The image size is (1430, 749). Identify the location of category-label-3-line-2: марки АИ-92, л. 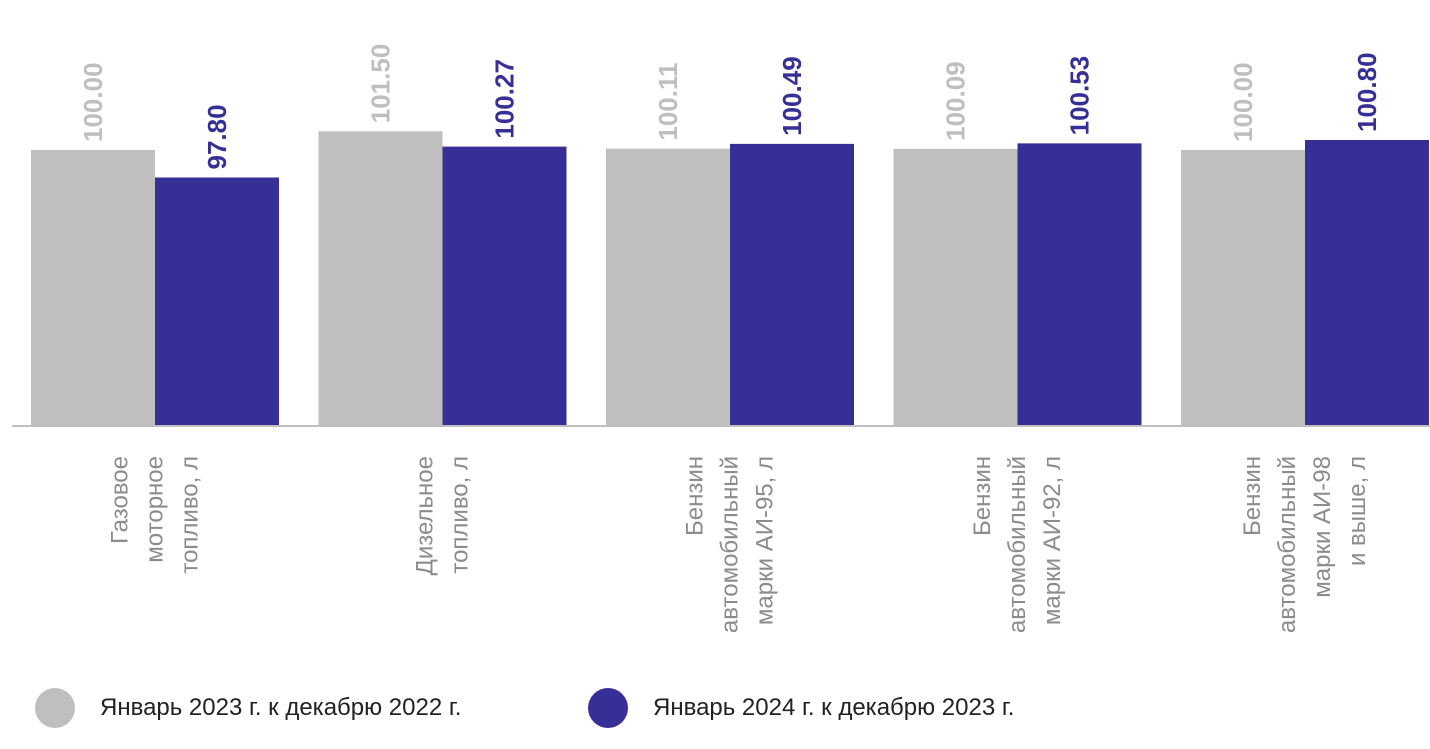
(1052, 540).